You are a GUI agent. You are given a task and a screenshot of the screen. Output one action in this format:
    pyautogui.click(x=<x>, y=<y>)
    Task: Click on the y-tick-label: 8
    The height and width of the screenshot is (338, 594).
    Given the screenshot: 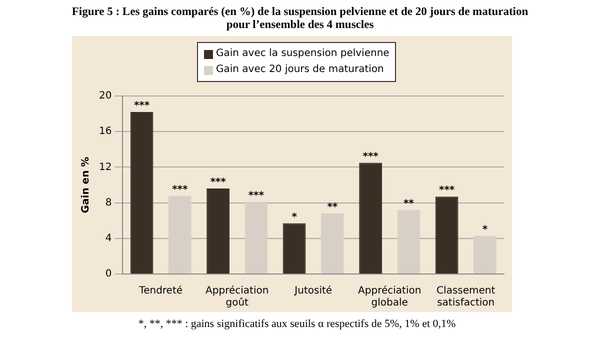 What is the action you would take?
    pyautogui.click(x=108, y=202)
    